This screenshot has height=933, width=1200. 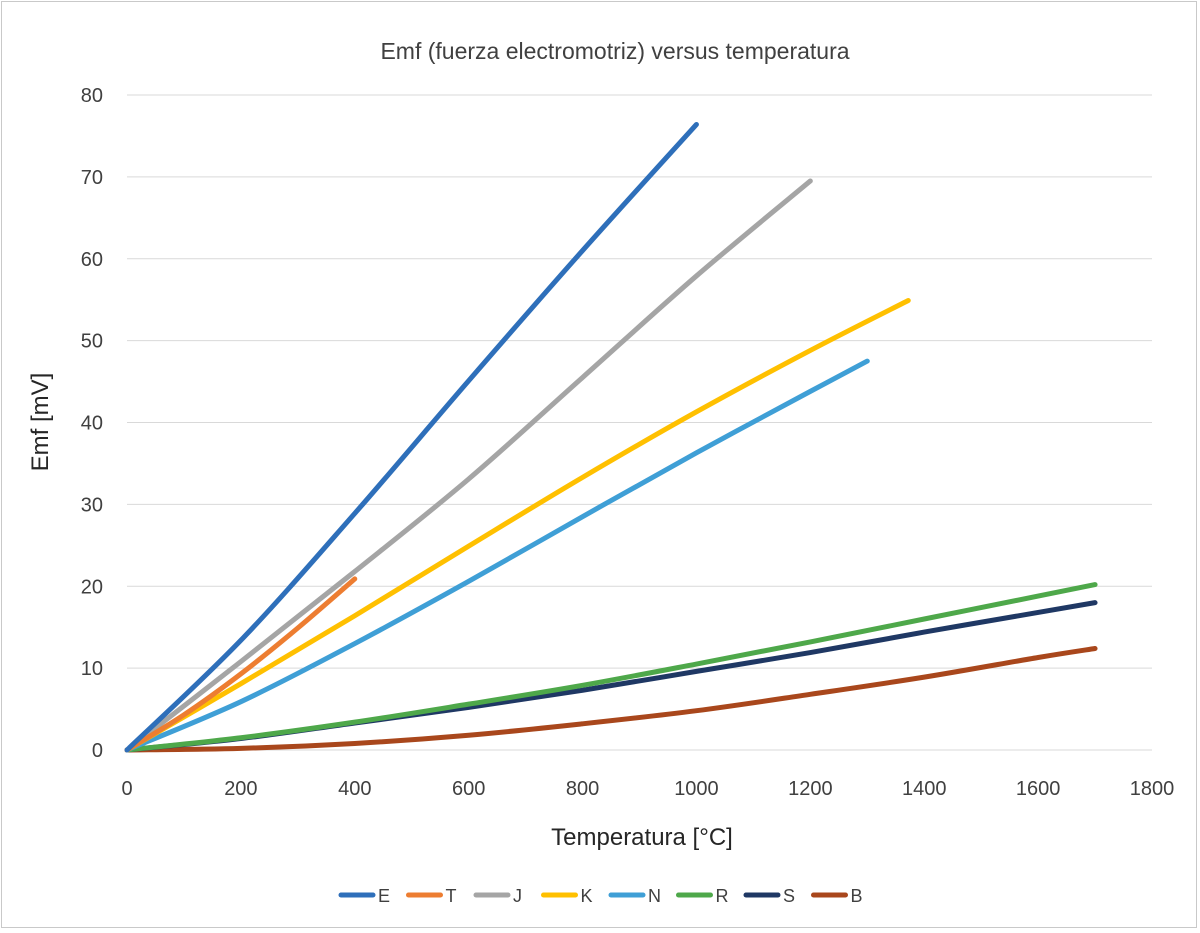 What do you see at coordinates (1152, 789) in the screenshot?
I see `x-tick-label: 1800` at bounding box center [1152, 789].